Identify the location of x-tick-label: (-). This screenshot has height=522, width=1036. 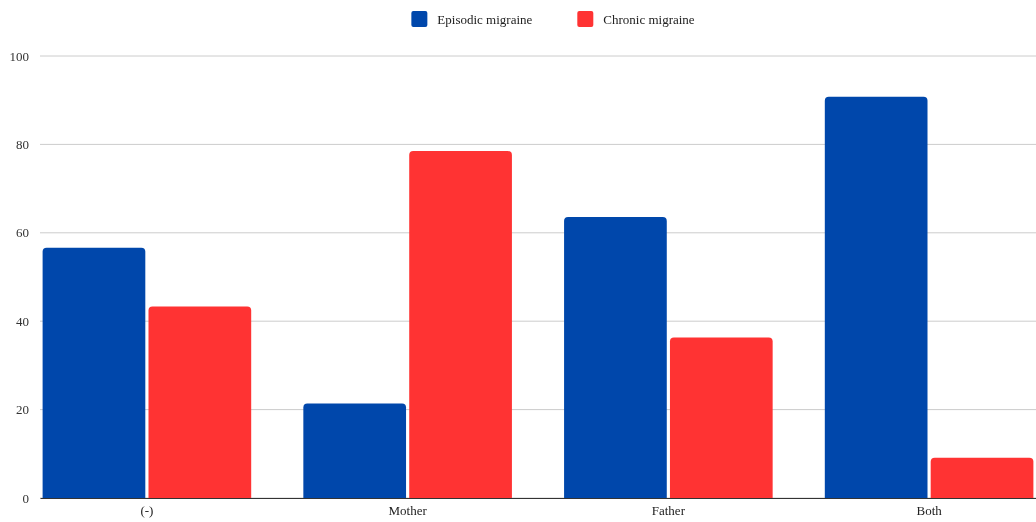
(147, 511).